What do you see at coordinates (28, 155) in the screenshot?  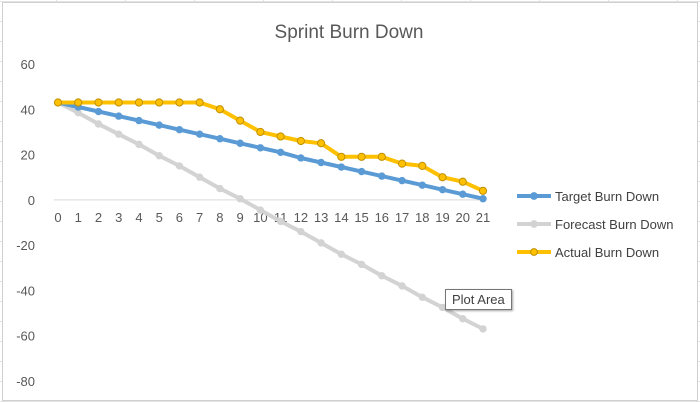 I see `y-tick-label: 20` at bounding box center [28, 155].